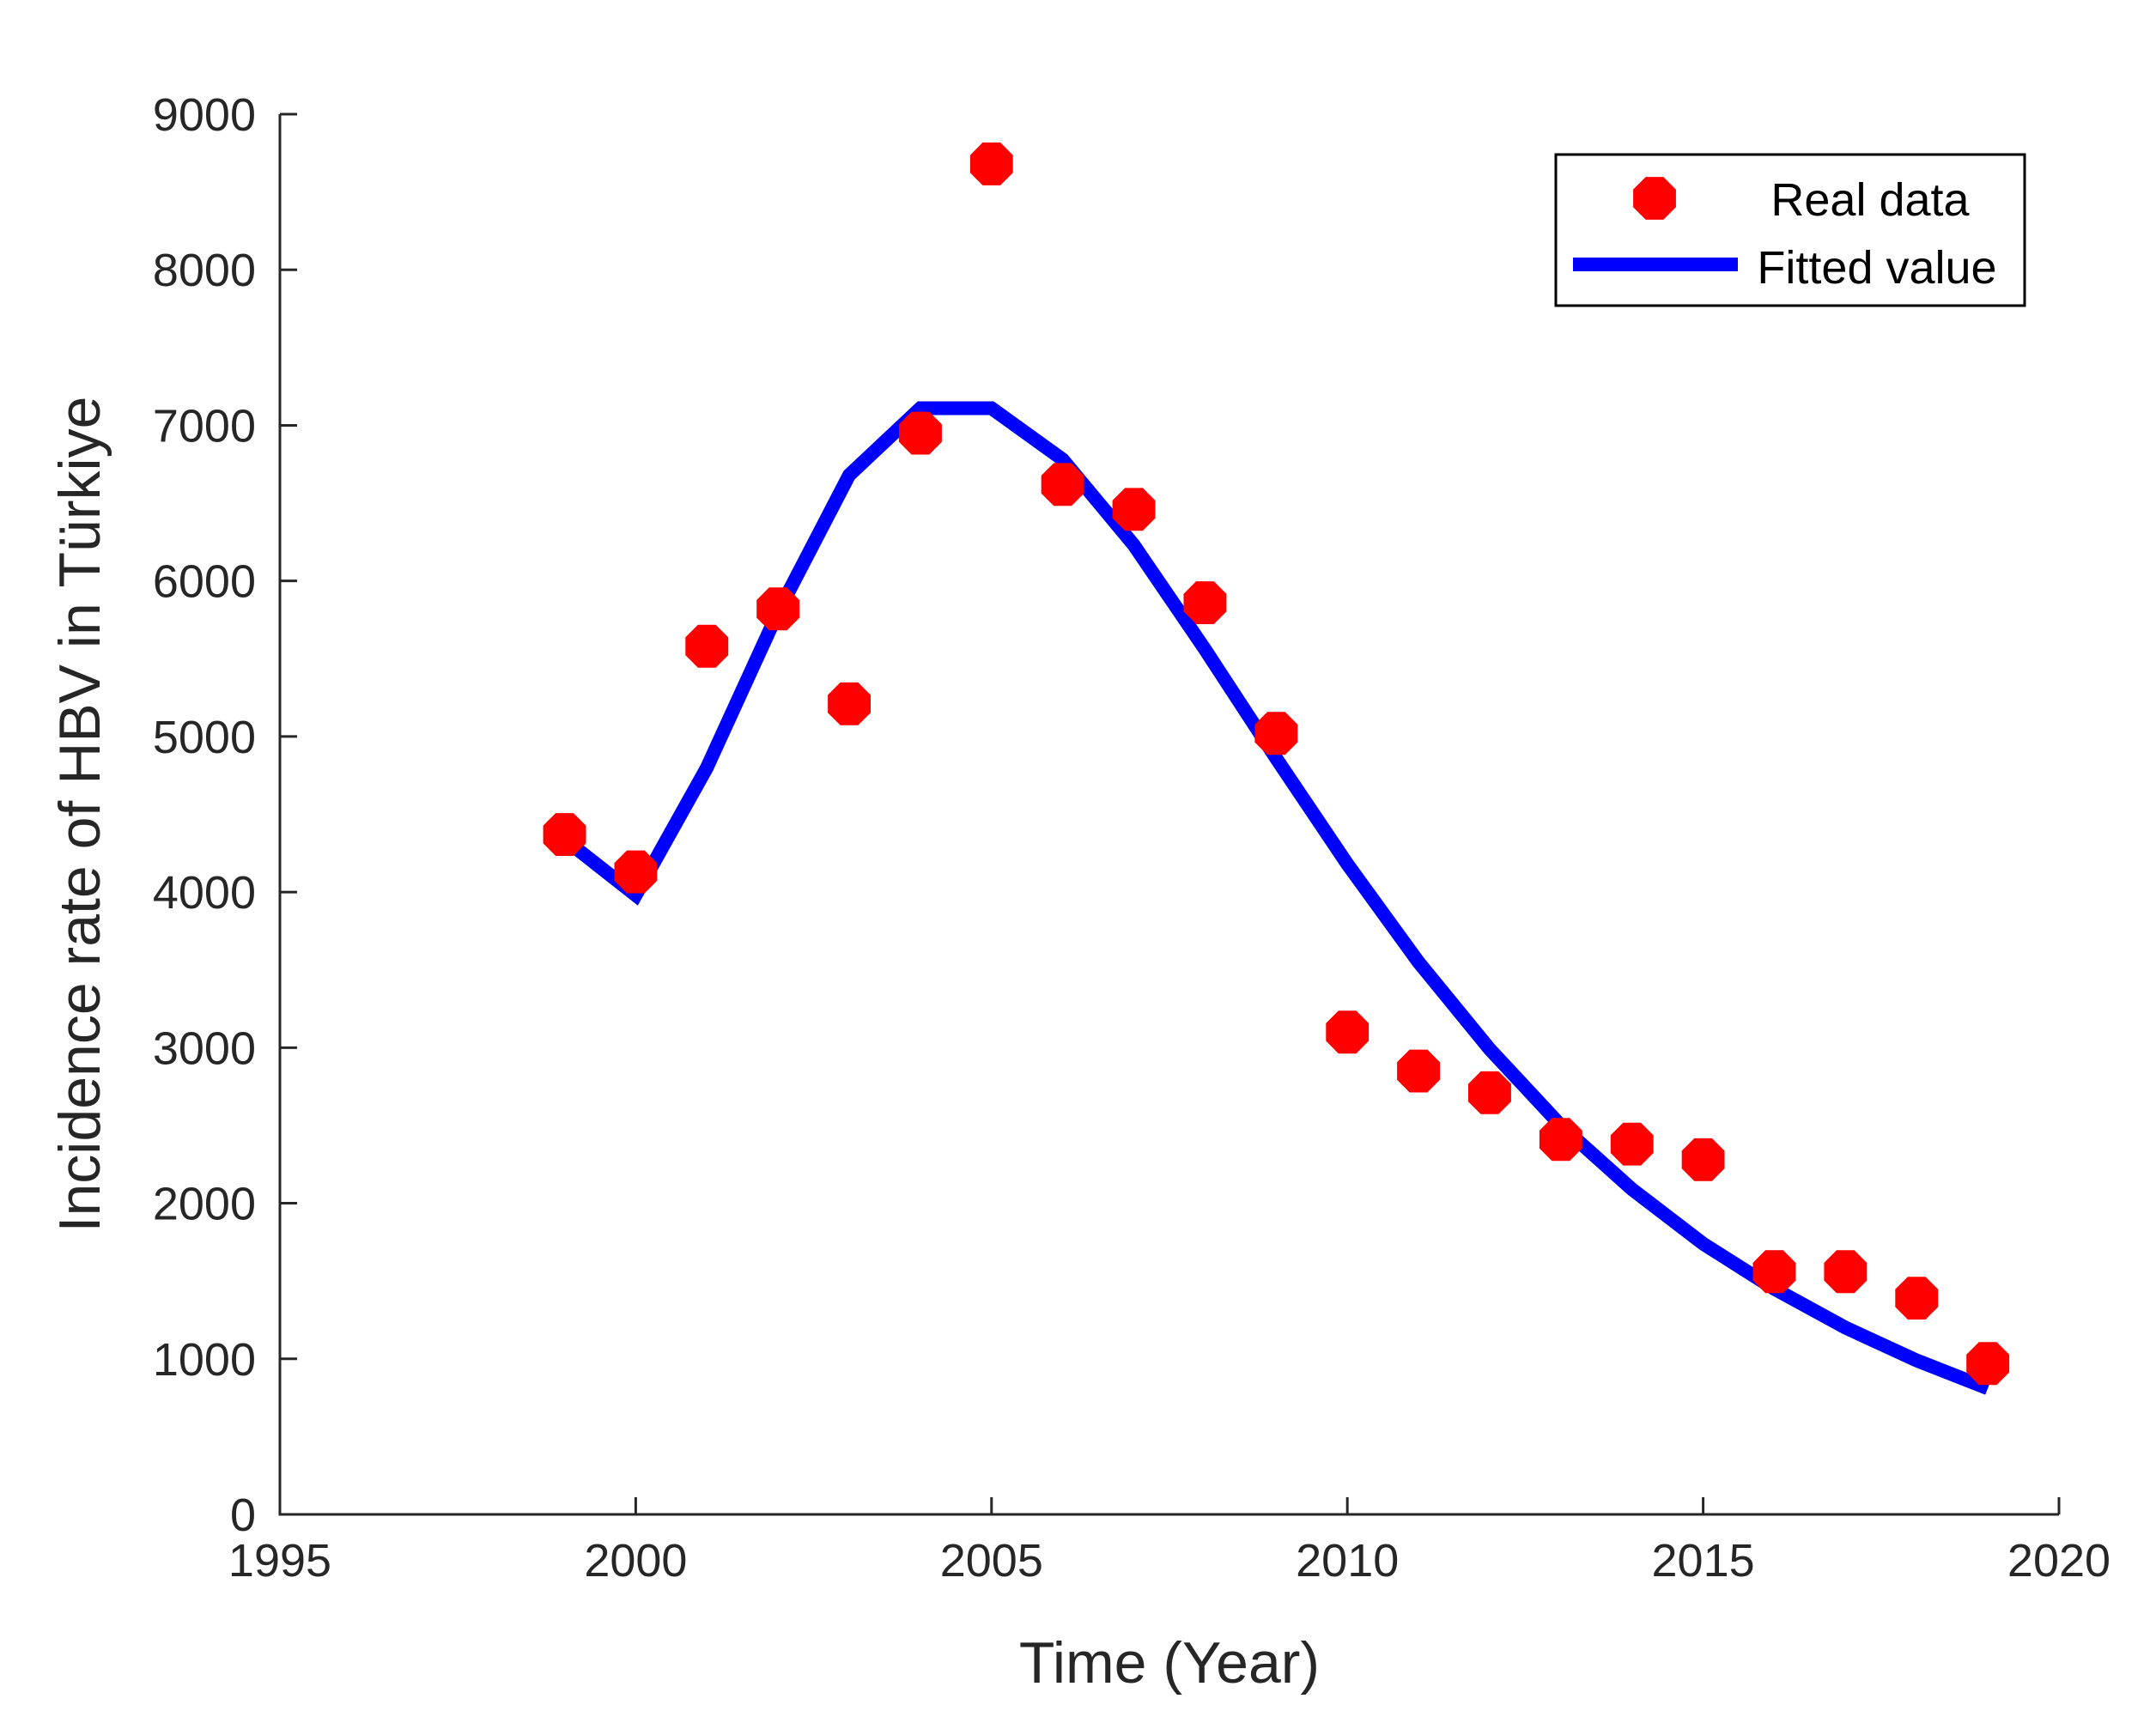 Image resolution: width=2156 pixels, height=1717 pixels. I want to click on x-tick-label: 2020, so click(2058, 1561).